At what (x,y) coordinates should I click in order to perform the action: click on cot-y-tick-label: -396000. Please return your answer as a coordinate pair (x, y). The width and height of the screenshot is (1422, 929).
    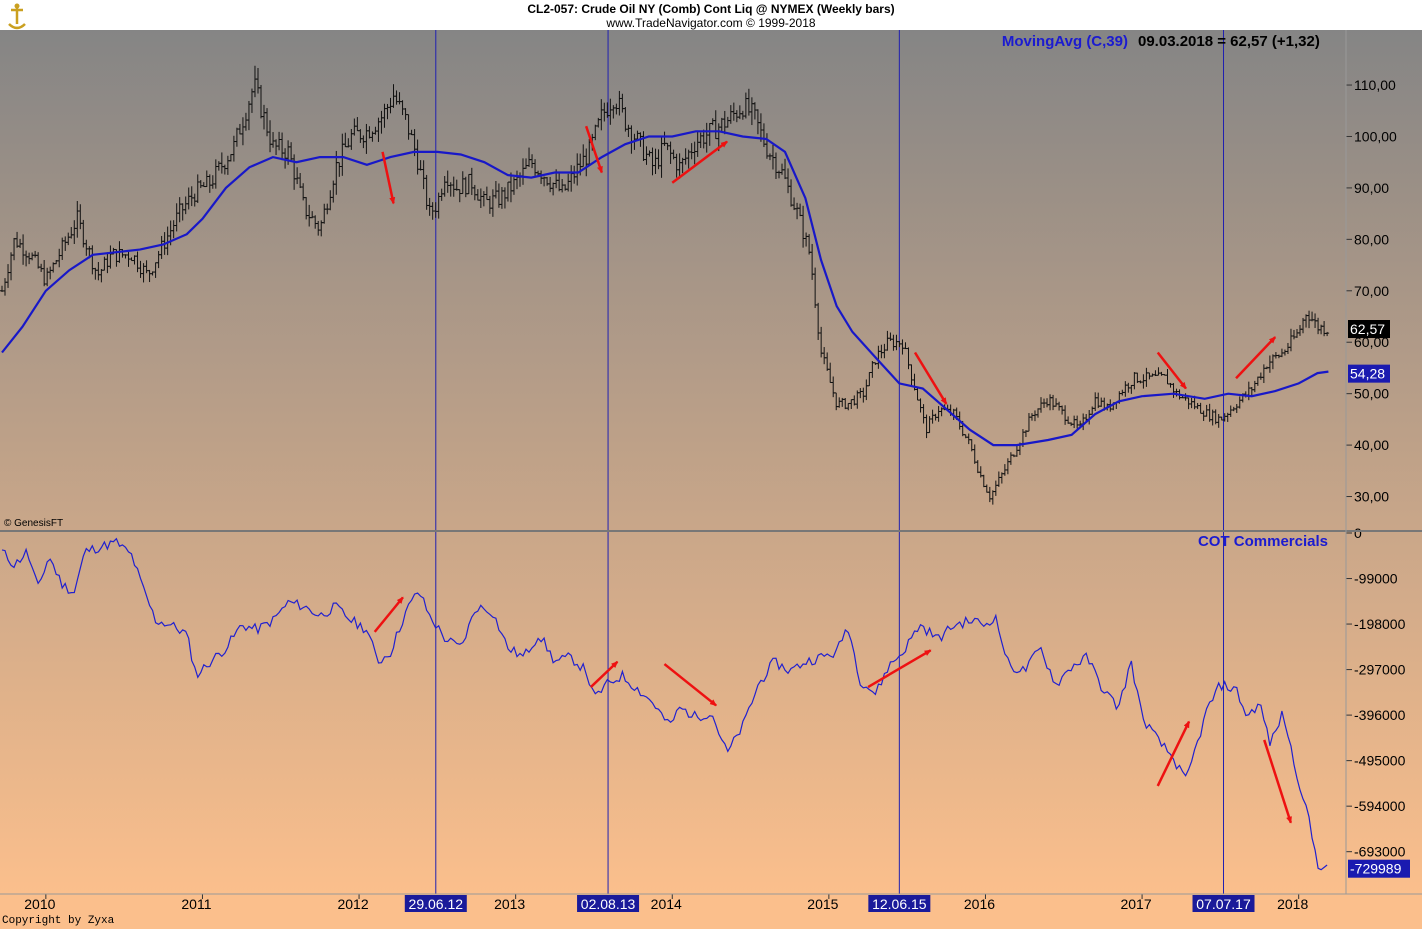
    Looking at the image, I should click on (1380, 715).